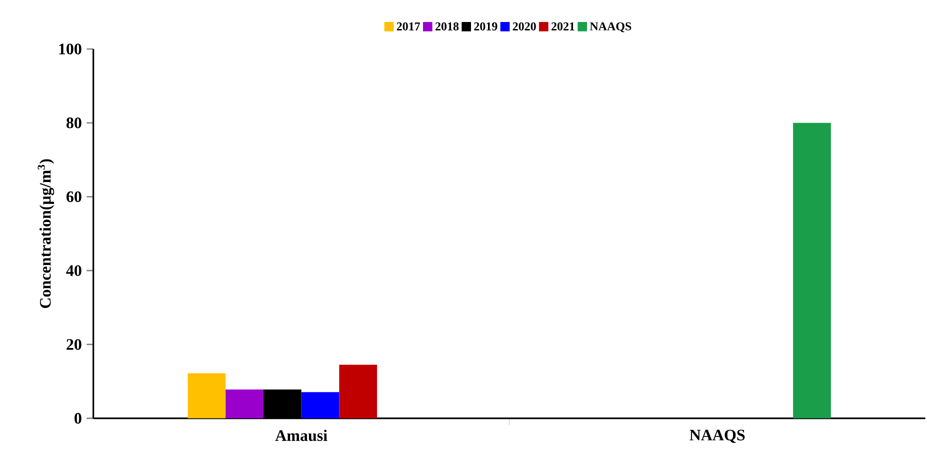  I want to click on y-tick-label: 80, so click(74, 122).